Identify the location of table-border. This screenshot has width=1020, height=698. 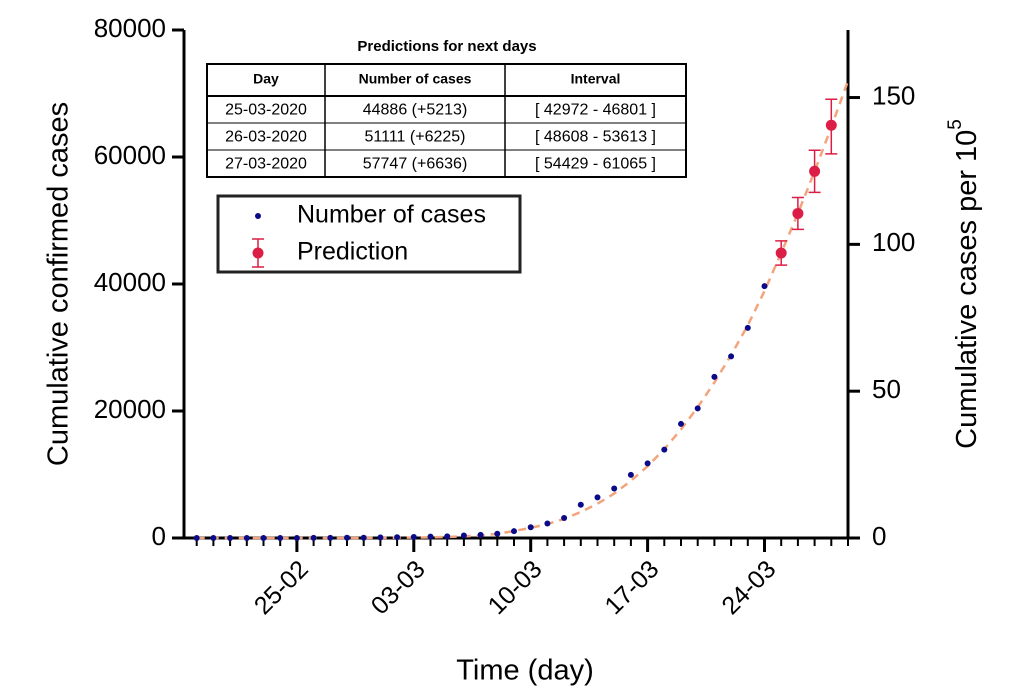
(446, 120).